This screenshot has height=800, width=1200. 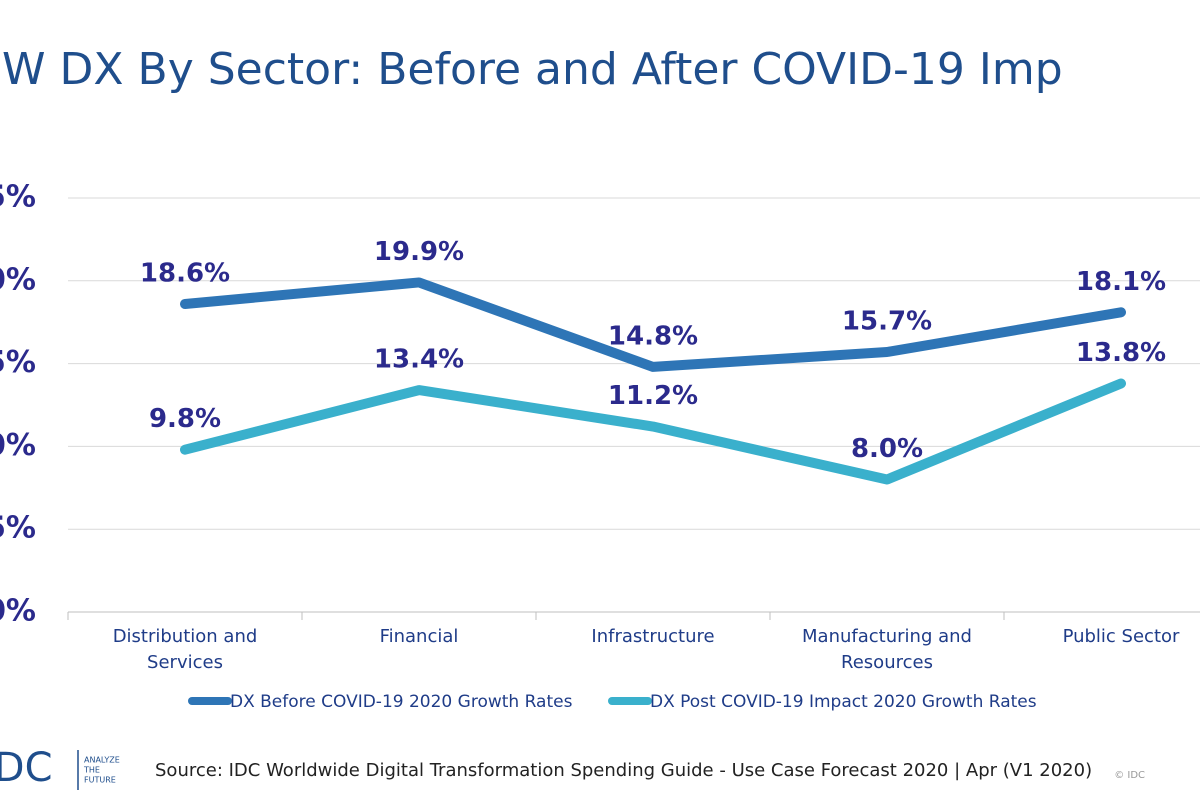 What do you see at coordinates (100, 780) in the screenshot?
I see `logo-tagline: FUTURE` at bounding box center [100, 780].